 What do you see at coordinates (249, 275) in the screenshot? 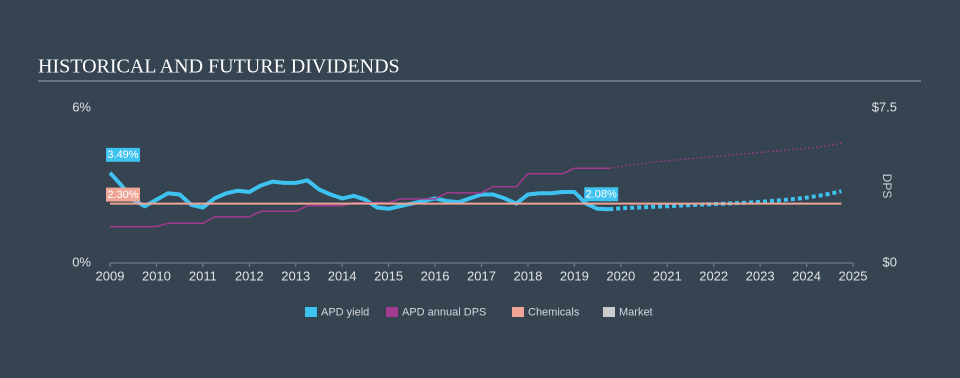
I see `x-tick-label: 2012` at bounding box center [249, 275].